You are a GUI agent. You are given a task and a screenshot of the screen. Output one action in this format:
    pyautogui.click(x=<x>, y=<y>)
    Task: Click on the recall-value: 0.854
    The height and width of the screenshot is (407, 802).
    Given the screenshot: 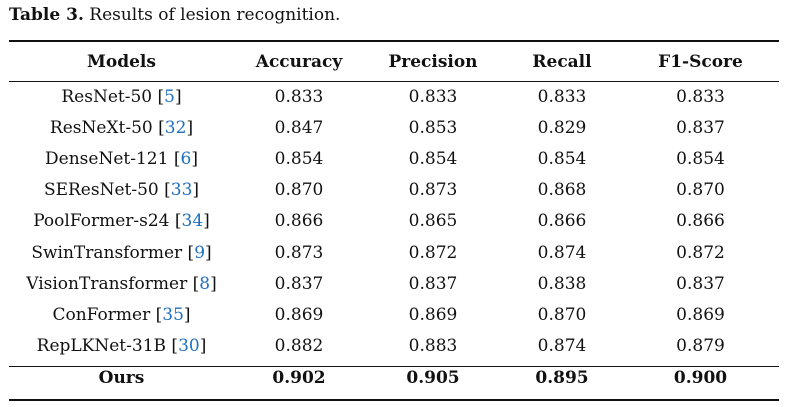 What is the action you would take?
    pyautogui.click(x=562, y=158)
    